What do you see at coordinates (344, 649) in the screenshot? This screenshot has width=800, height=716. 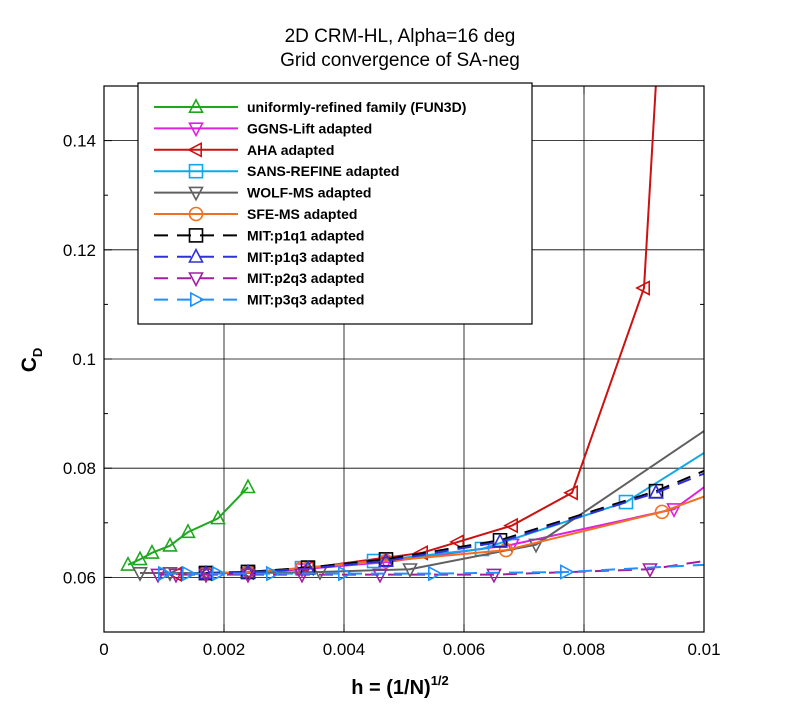 I see `x-tick-label: 0.004` at bounding box center [344, 649].